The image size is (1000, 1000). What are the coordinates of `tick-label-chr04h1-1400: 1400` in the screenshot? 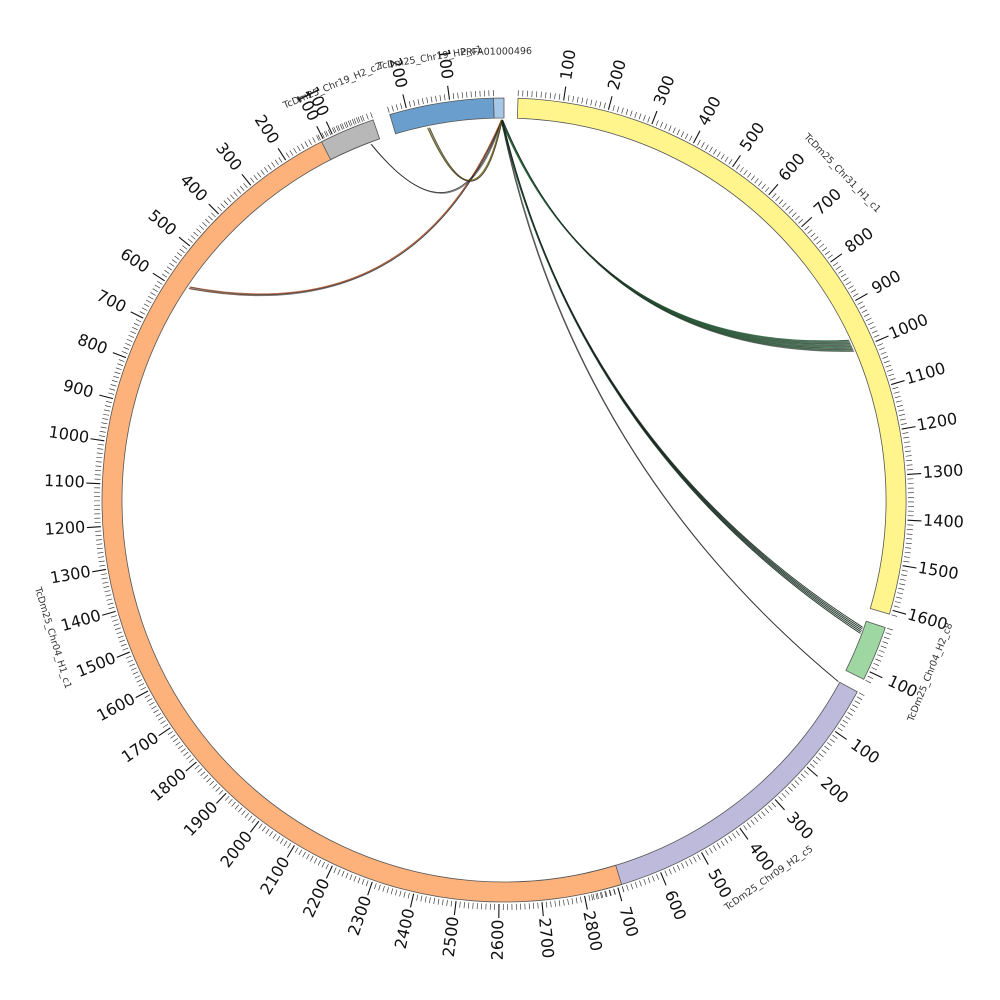 It's located at (81, 620).